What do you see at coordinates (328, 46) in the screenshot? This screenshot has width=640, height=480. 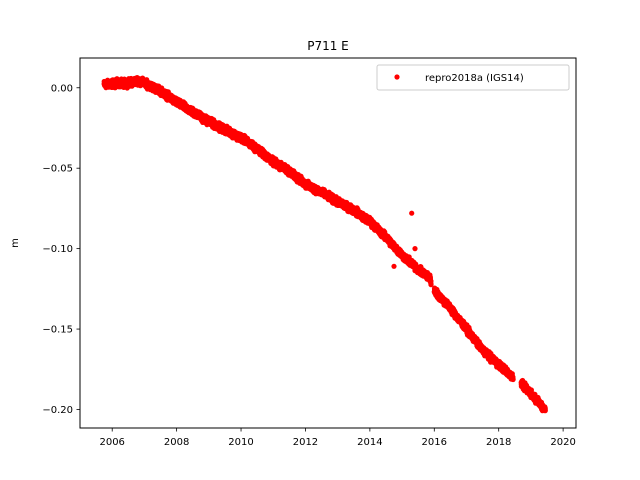 I see `chart-title: P711 E` at bounding box center [328, 46].